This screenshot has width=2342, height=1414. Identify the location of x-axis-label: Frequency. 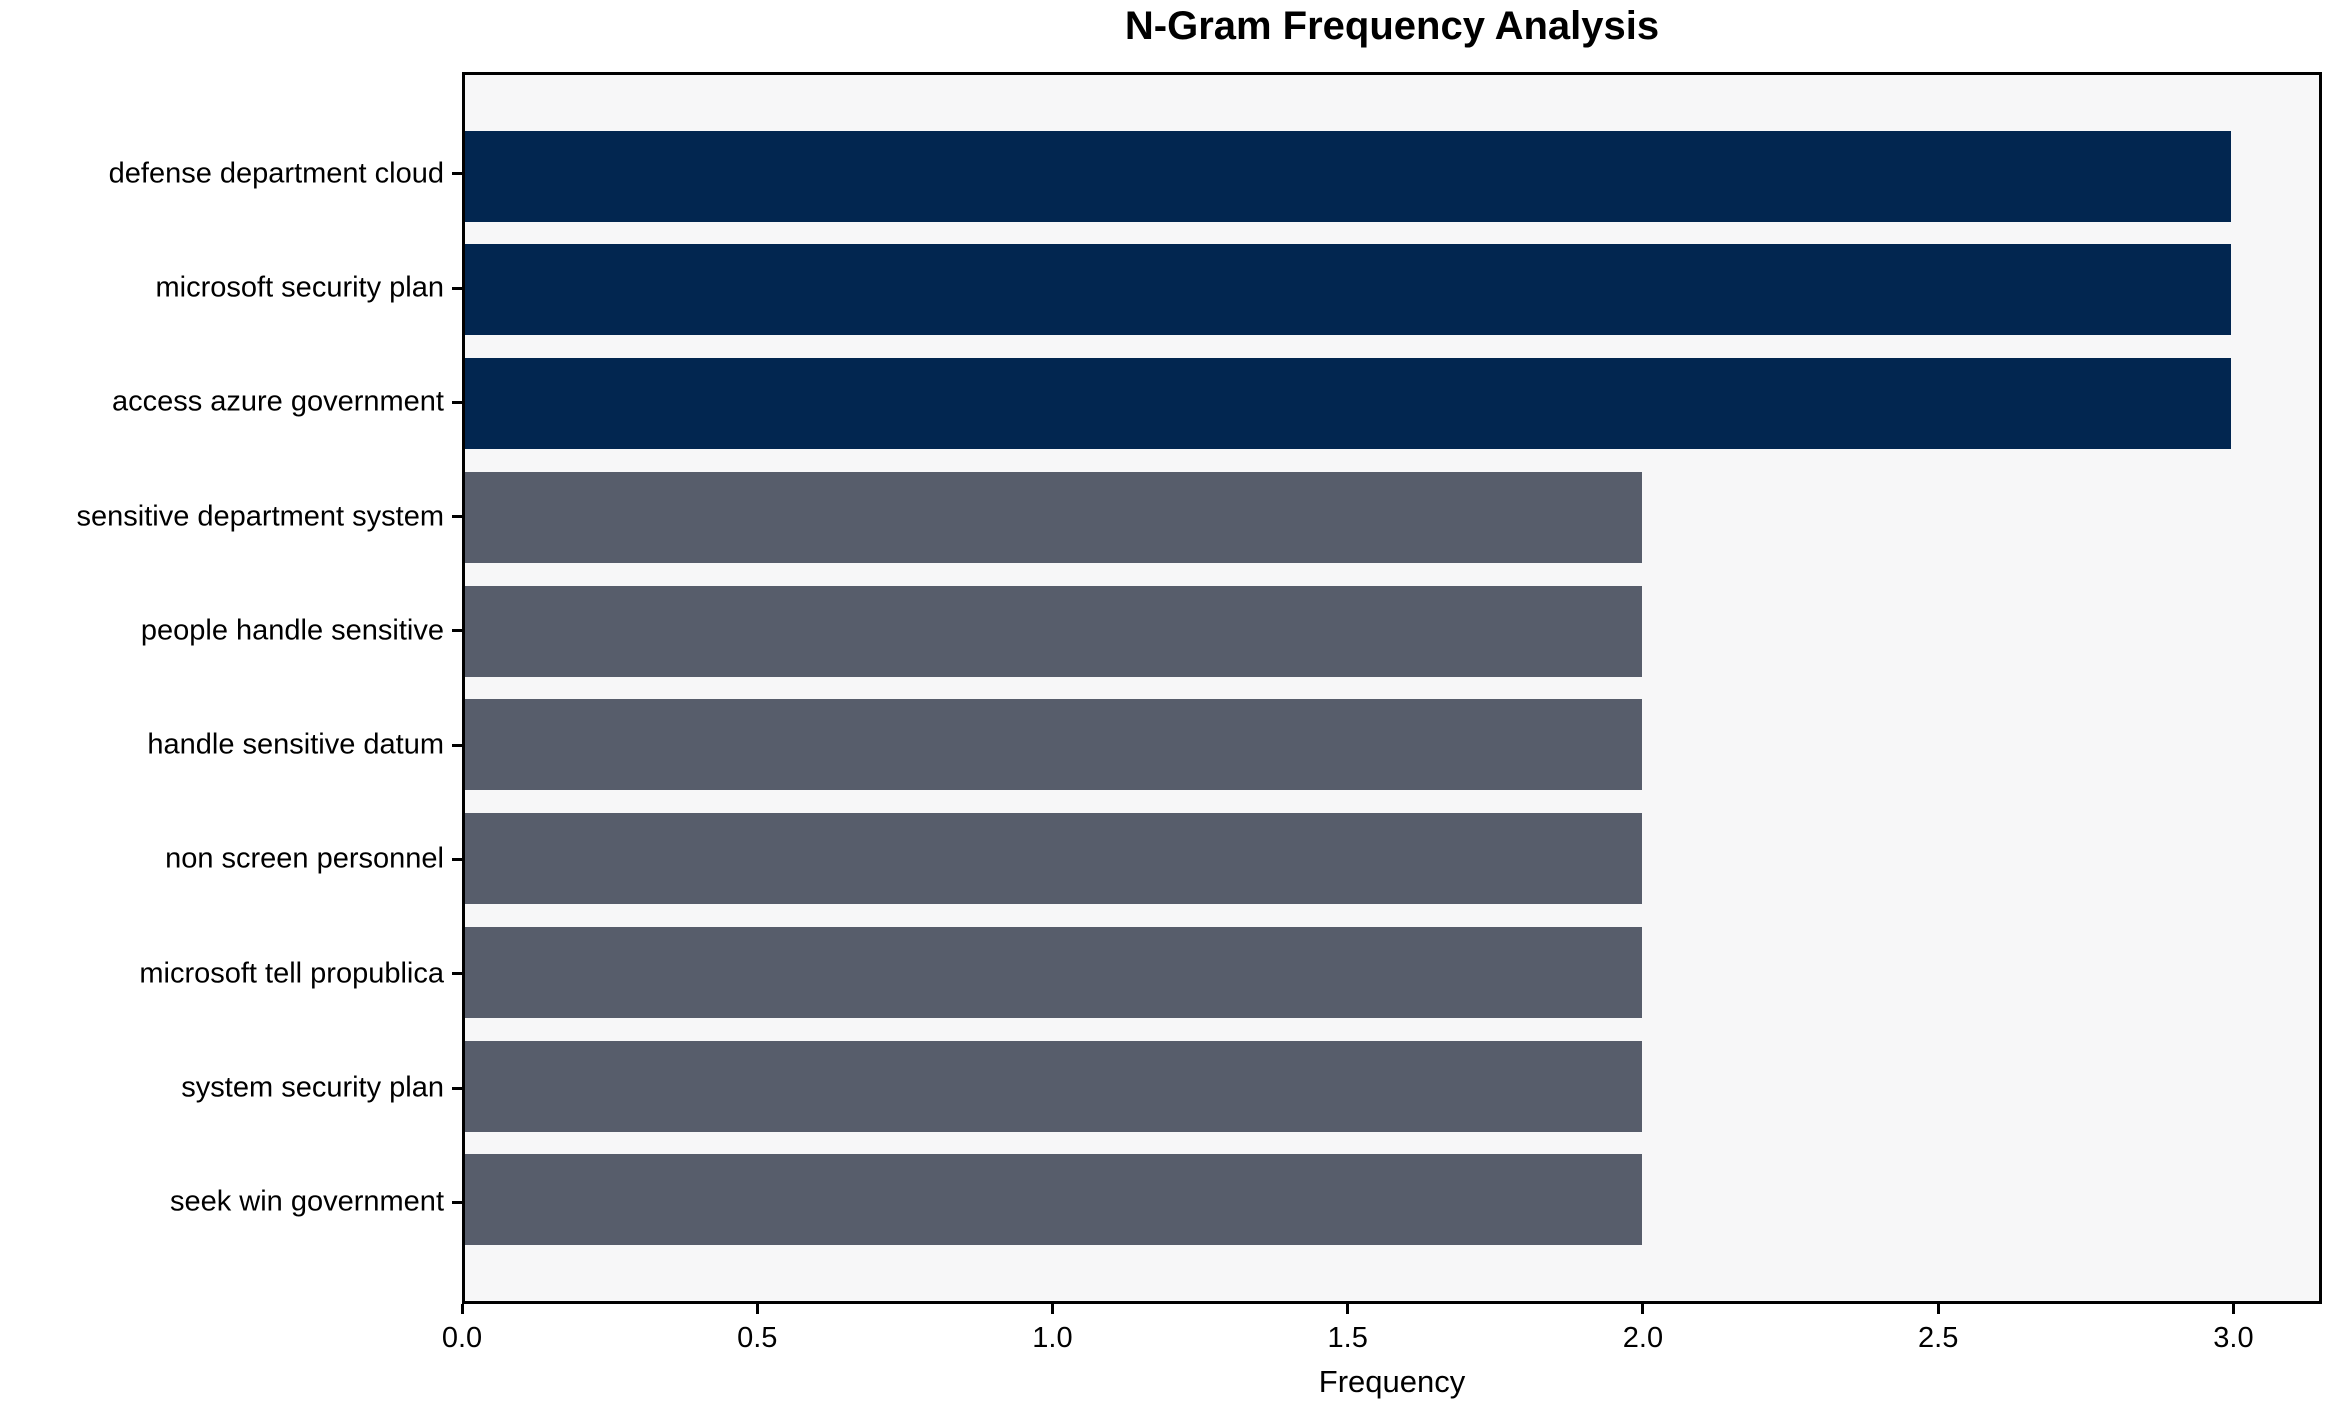
(1392, 1381).